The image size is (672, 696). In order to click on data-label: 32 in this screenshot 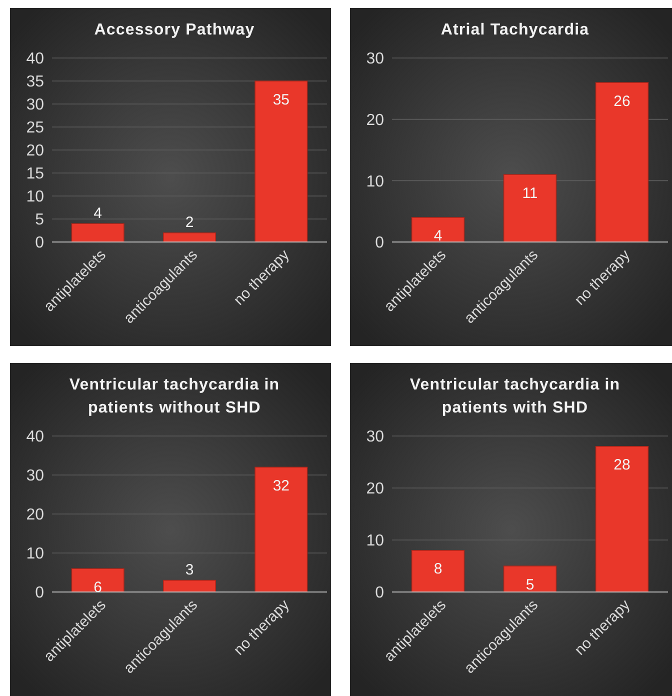, I will do `click(281, 485)`.